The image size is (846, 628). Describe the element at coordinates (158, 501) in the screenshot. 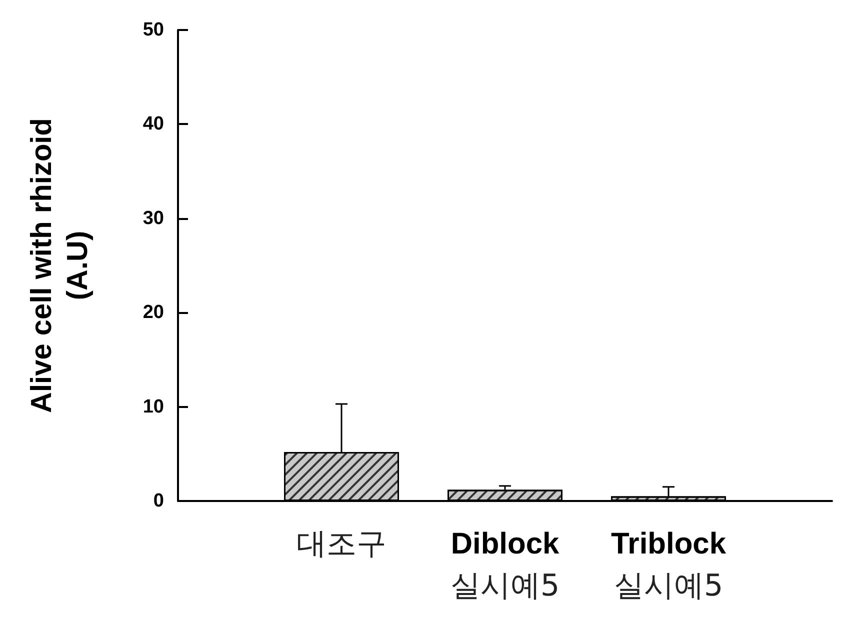

I see `y-tick-label: 0` at that location.